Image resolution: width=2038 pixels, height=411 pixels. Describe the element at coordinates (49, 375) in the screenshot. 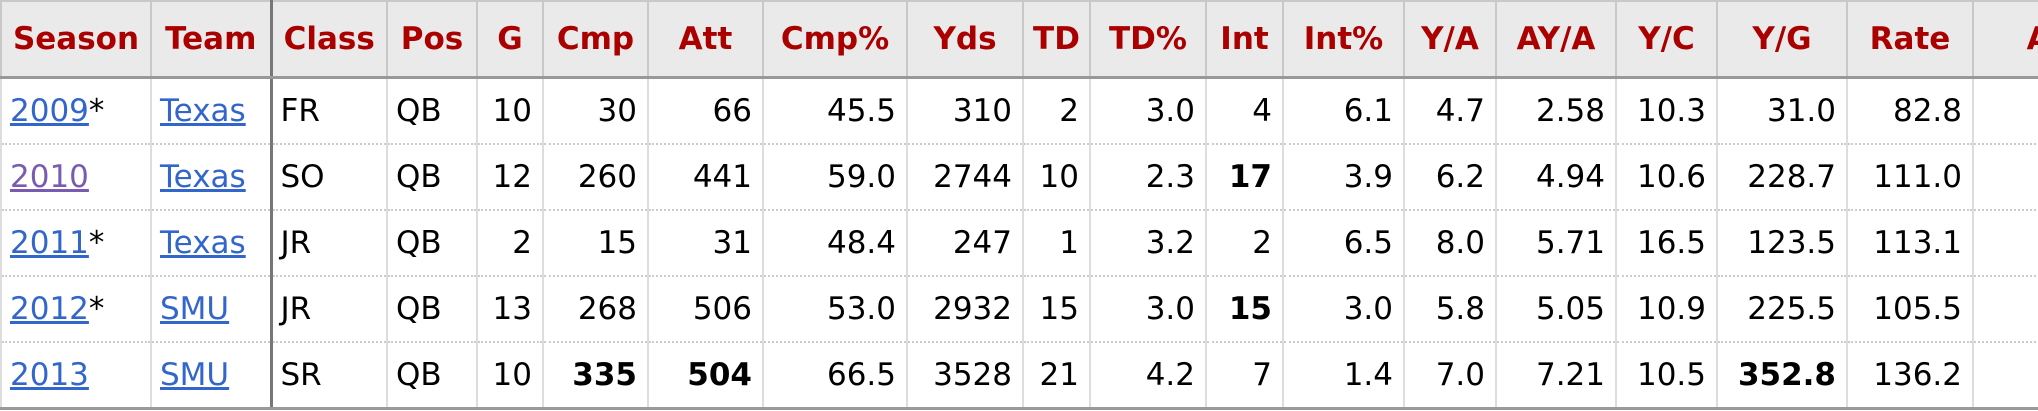

I see `season-link: 2013` at that location.